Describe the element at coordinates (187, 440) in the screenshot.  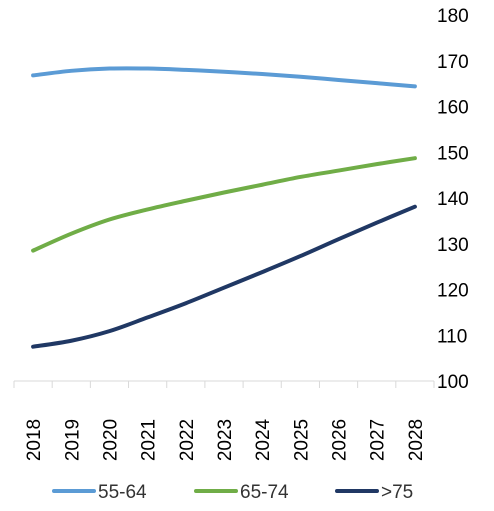
I see `x-tick-label: 2022` at that location.